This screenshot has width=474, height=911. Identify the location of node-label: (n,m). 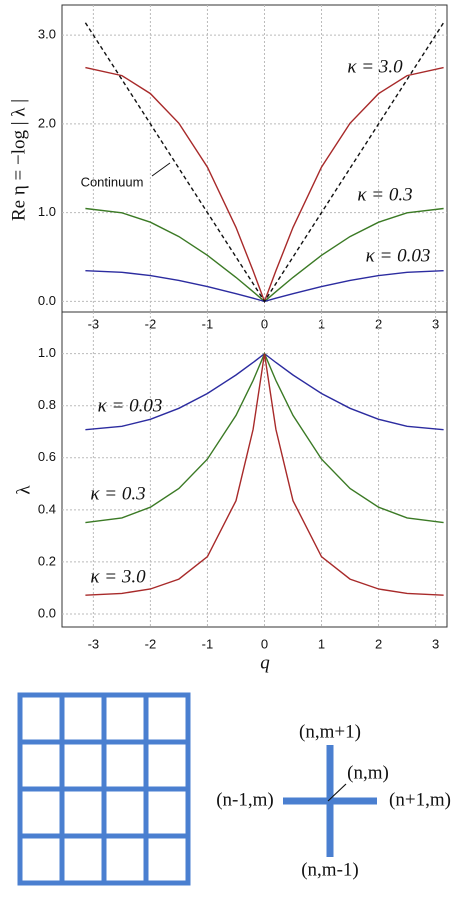
(368, 772).